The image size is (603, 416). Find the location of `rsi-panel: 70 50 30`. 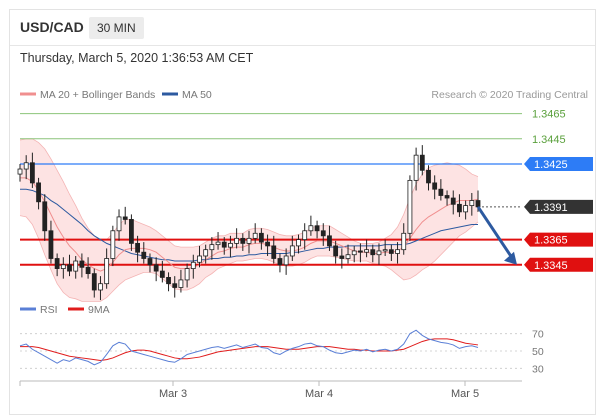

rsi-panel: 70 50 30 is located at coordinates (281, 352).